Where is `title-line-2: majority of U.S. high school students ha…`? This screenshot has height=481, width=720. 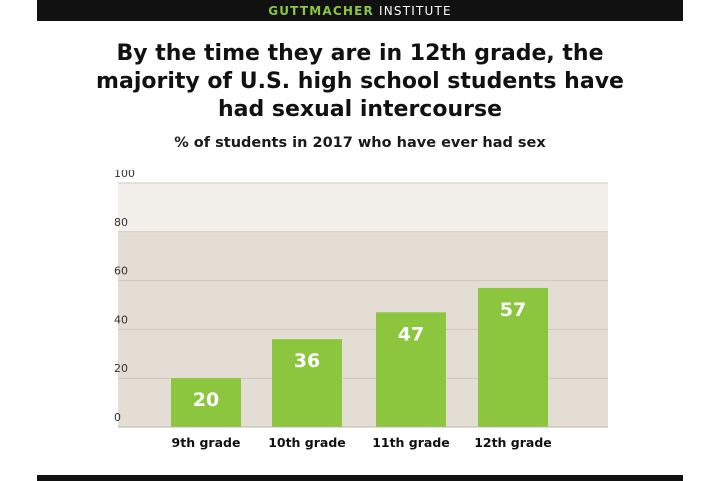
title-line-2: majority of U.S. high school students ha… is located at coordinates (360, 81).